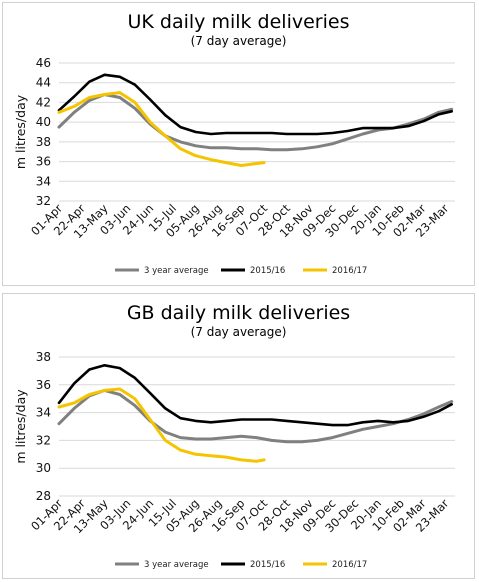 This screenshot has height=582, width=479. Describe the element at coordinates (238, 22) in the screenshot. I see `chart-title: UK daily milk deliveries` at that location.